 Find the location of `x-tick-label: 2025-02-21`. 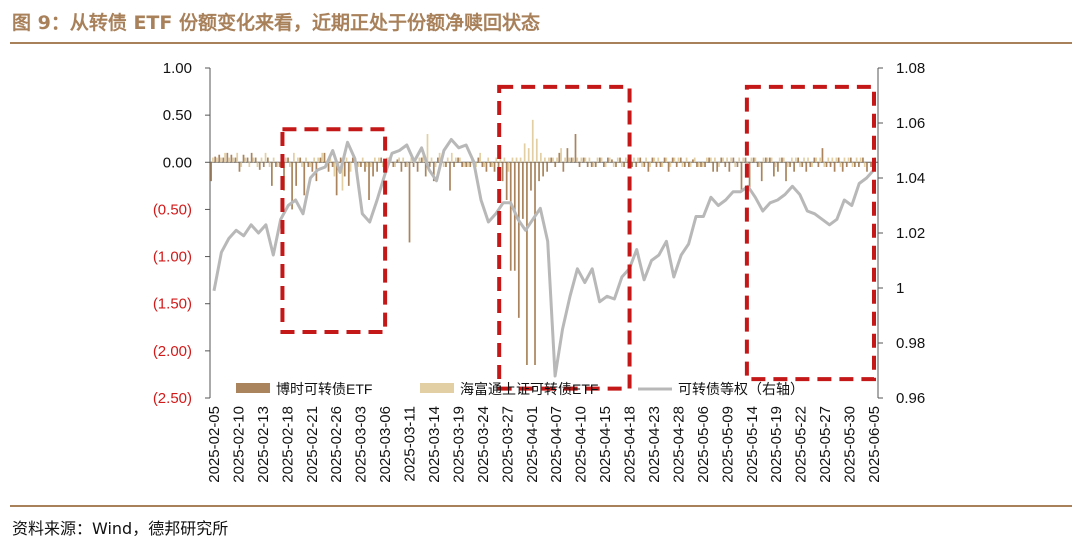

x-tick-label: 2025-02-21 is located at coordinates (312, 444).